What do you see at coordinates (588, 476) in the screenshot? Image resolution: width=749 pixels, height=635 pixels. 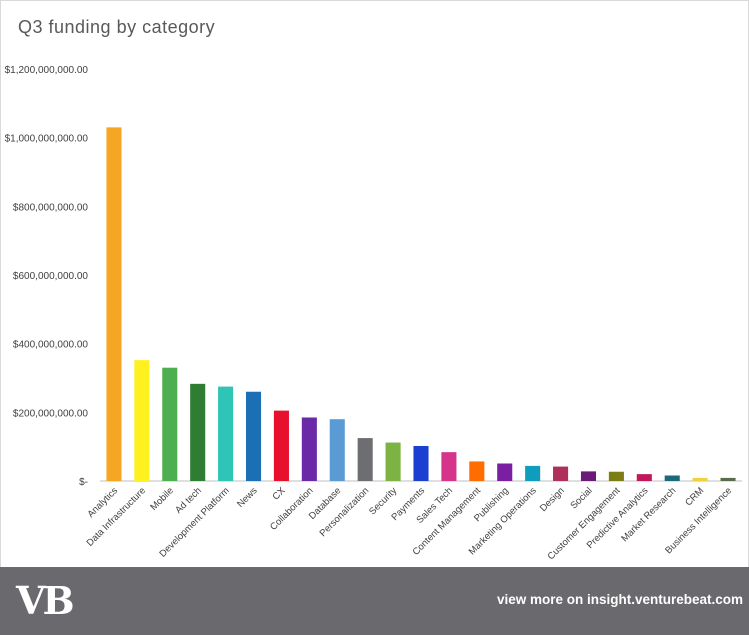 I see `bar-social` at bounding box center [588, 476].